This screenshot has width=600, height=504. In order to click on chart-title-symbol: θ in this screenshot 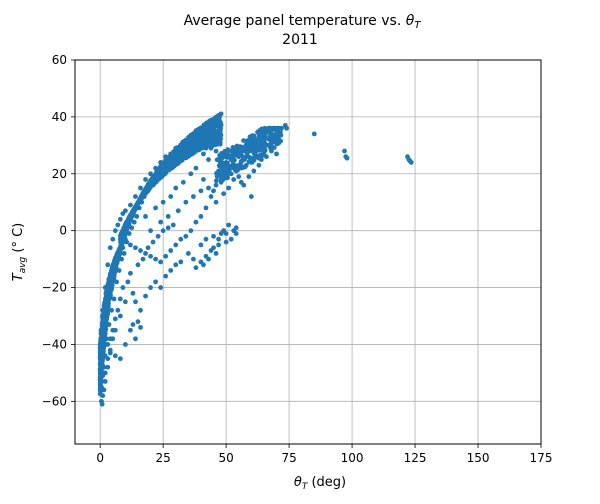, I will do `click(410, 21)`.